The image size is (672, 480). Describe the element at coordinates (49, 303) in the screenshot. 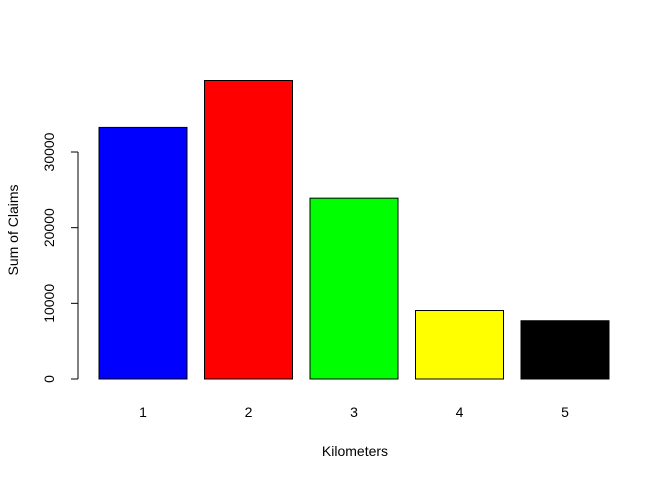

I see `y-tick-label-10000: 10000` at that location.